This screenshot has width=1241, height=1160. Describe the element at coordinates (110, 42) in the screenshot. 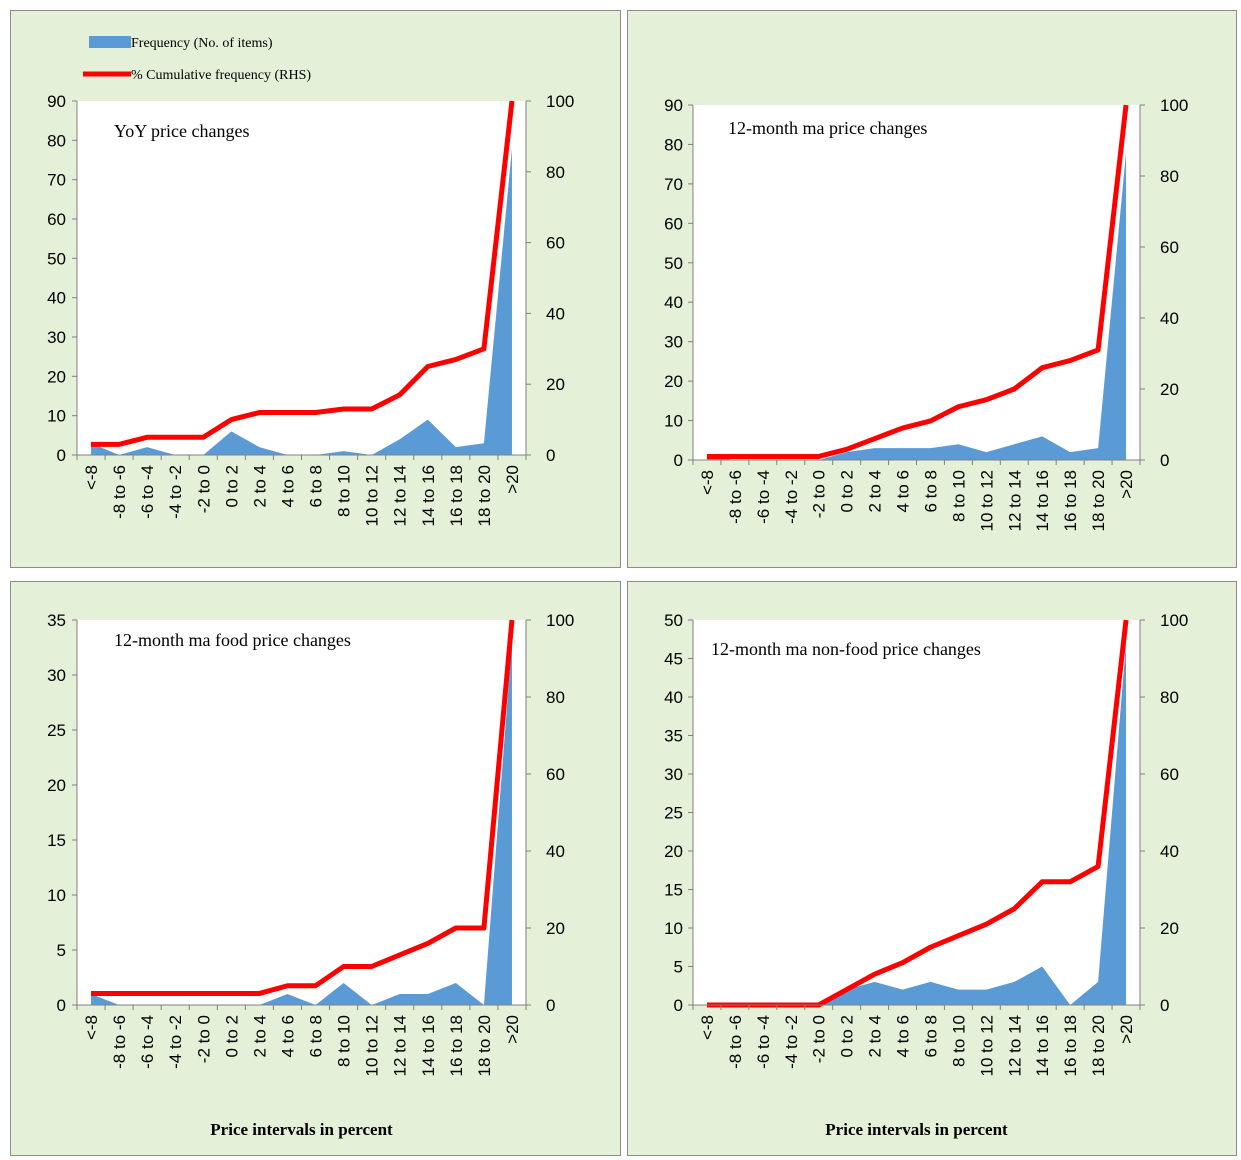

I see `legend-frequency-swatch` at that location.